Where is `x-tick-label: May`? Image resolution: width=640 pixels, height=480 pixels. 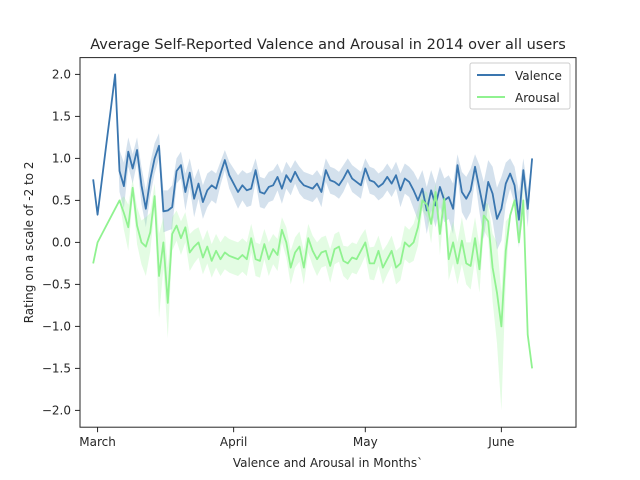 x-tick-label: May is located at coordinates (365, 442).